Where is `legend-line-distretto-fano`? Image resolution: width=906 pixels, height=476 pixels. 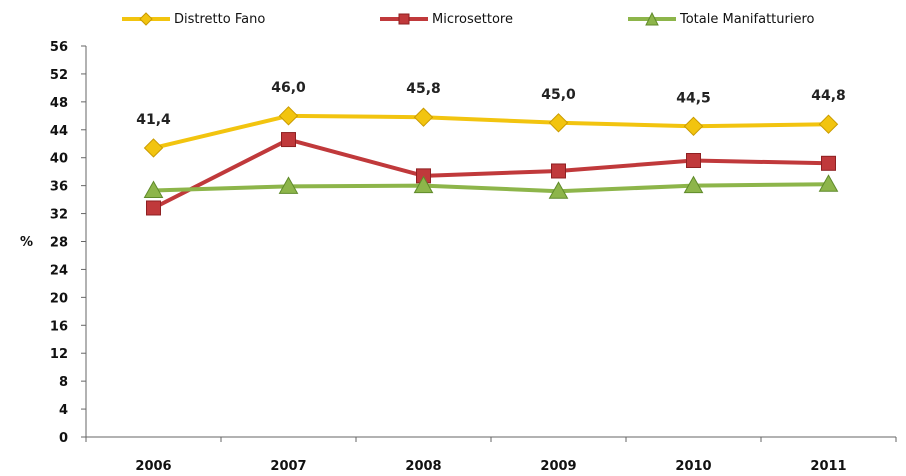 legend-line-distretto-fano is located at coordinates (146, 19).